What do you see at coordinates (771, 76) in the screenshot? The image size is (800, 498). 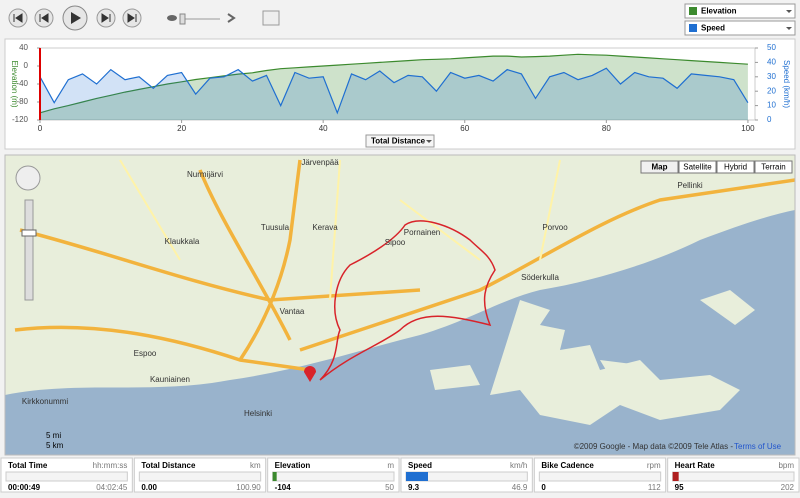 I see `y2-tick-label: 30` at bounding box center [771, 76].